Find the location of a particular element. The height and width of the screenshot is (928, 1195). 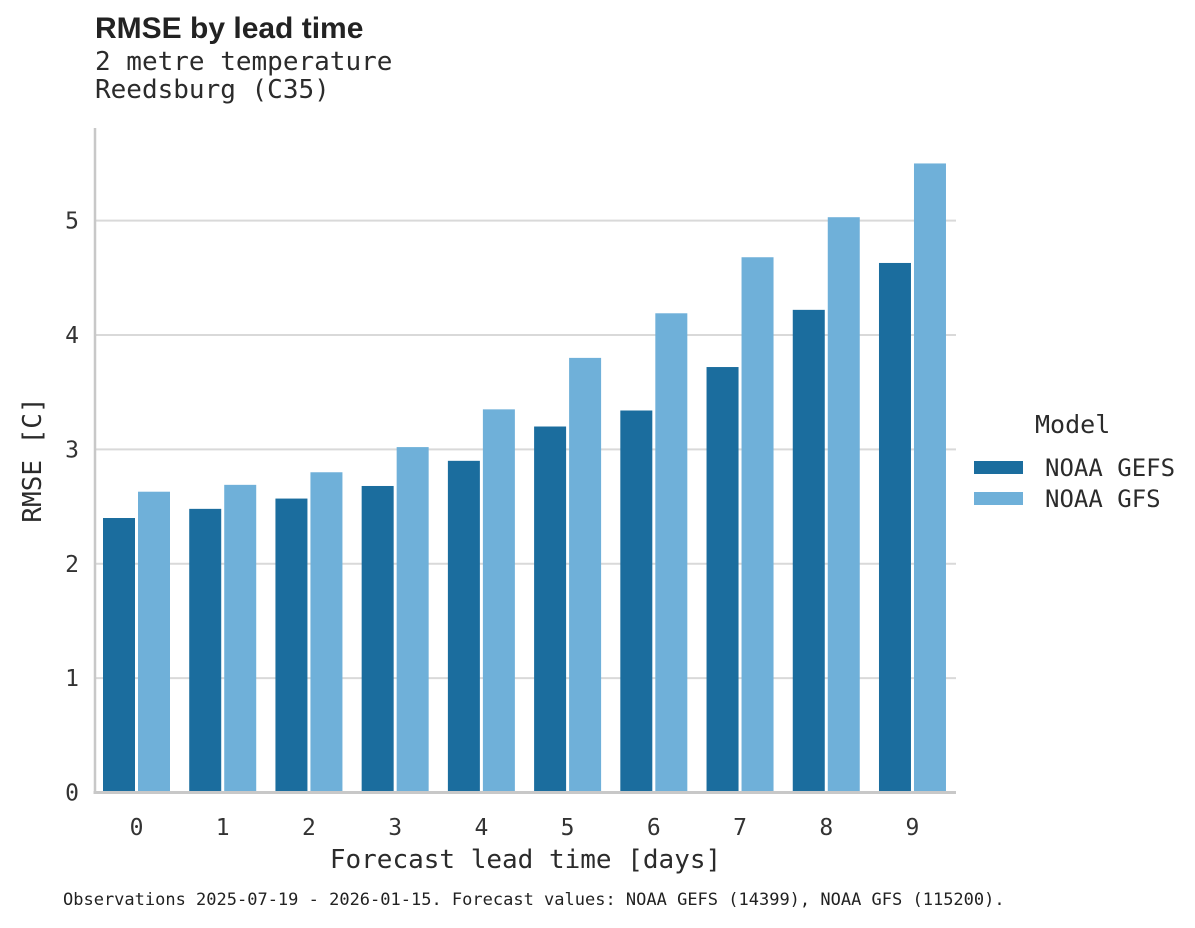

chart-subtitle: 2 metre temperature Reedsburg (C35) is located at coordinates (243, 76).